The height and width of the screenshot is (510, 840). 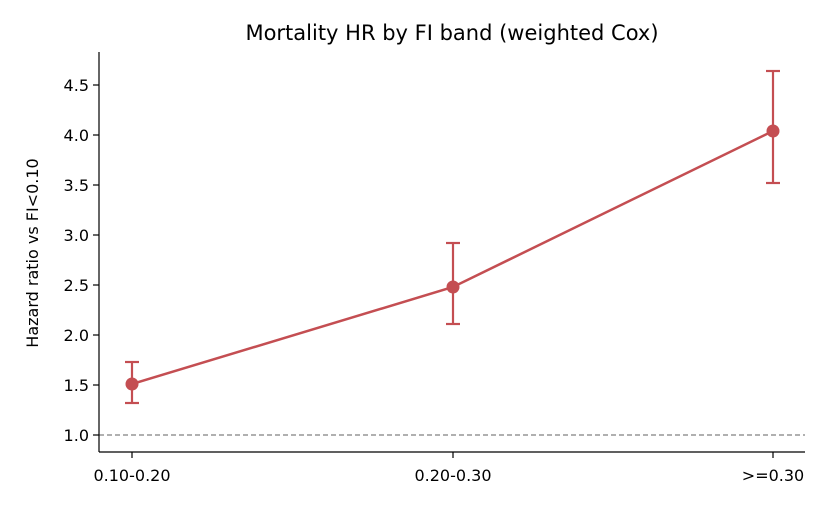 I want to click on x-tick-label: 0.20-0.30, so click(x=452, y=475).